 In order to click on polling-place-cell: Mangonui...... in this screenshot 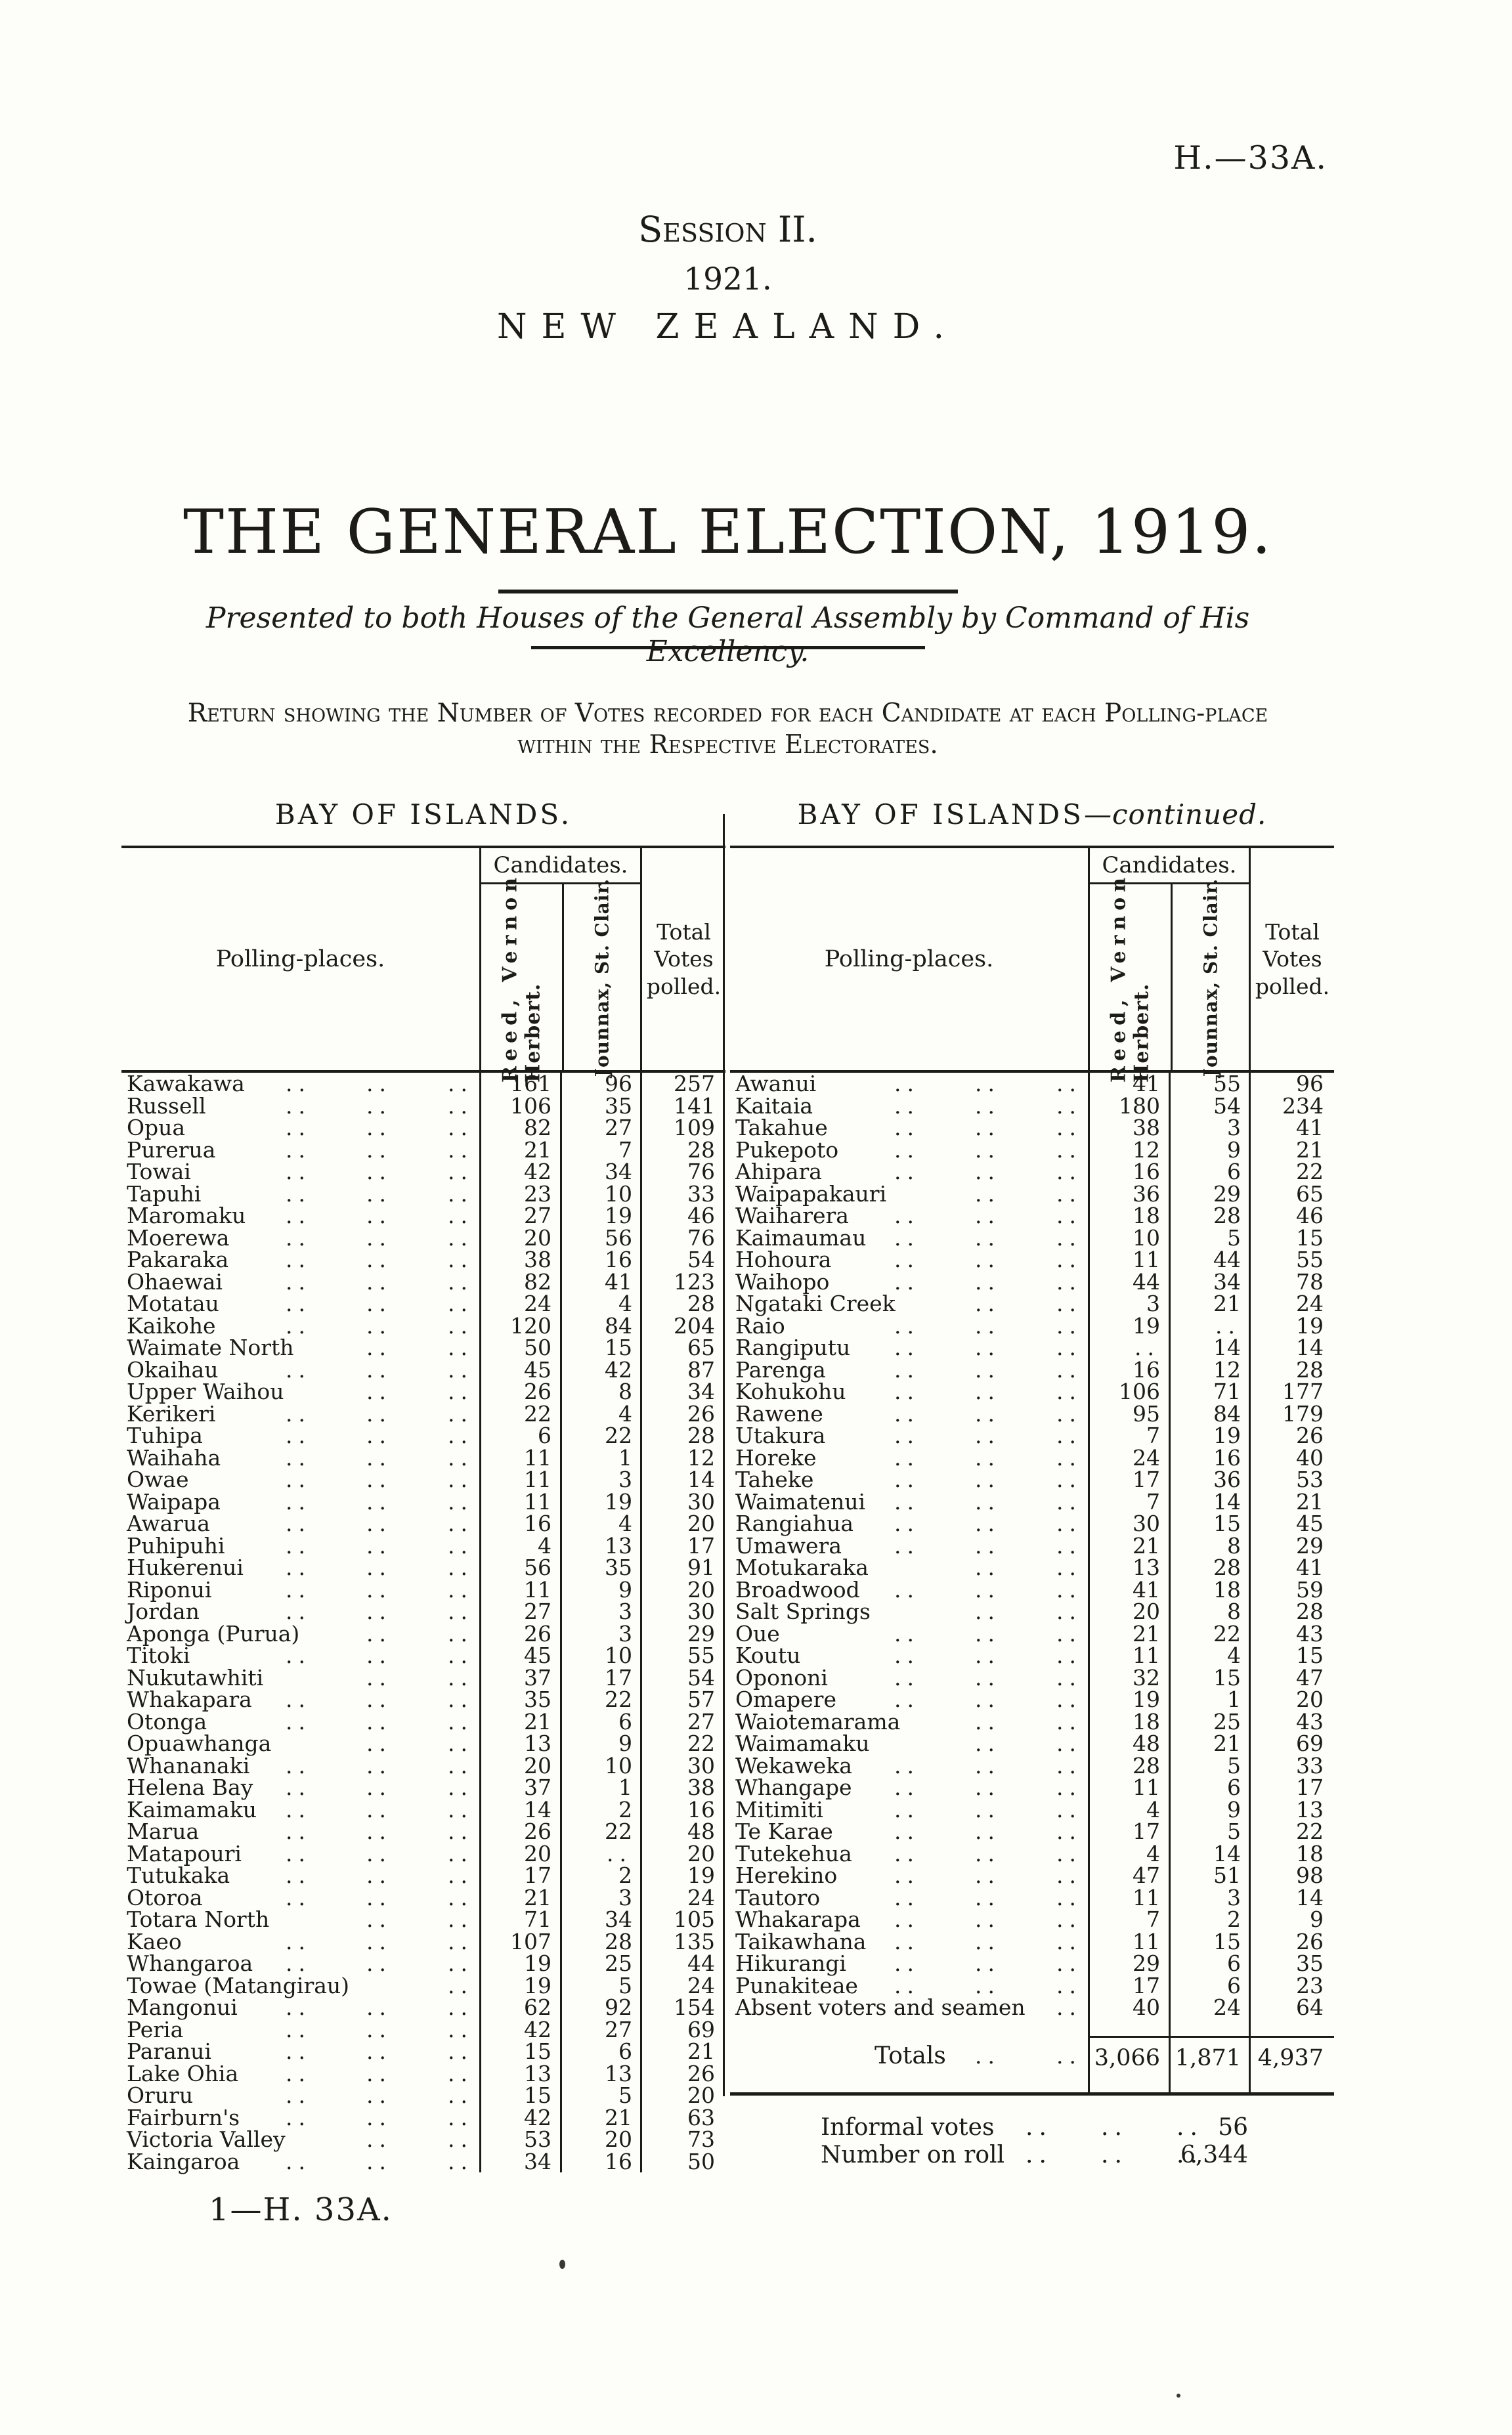, I will do `click(301, 2007)`.